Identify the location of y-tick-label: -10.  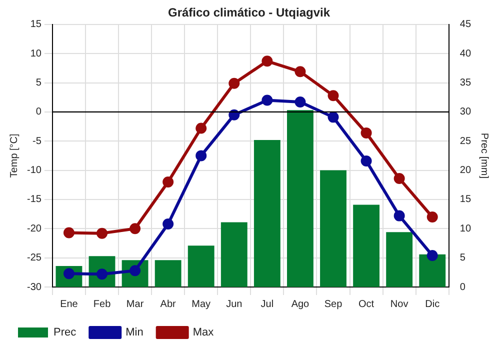
(34, 170).